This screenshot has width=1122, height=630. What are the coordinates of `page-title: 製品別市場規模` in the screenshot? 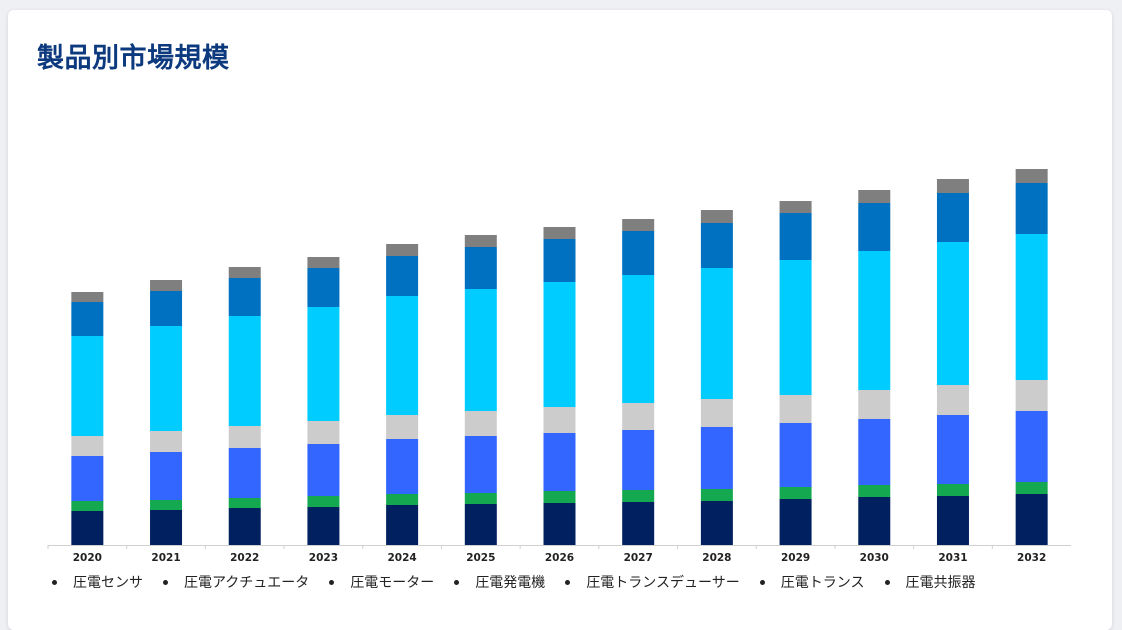 It's located at (133, 58).